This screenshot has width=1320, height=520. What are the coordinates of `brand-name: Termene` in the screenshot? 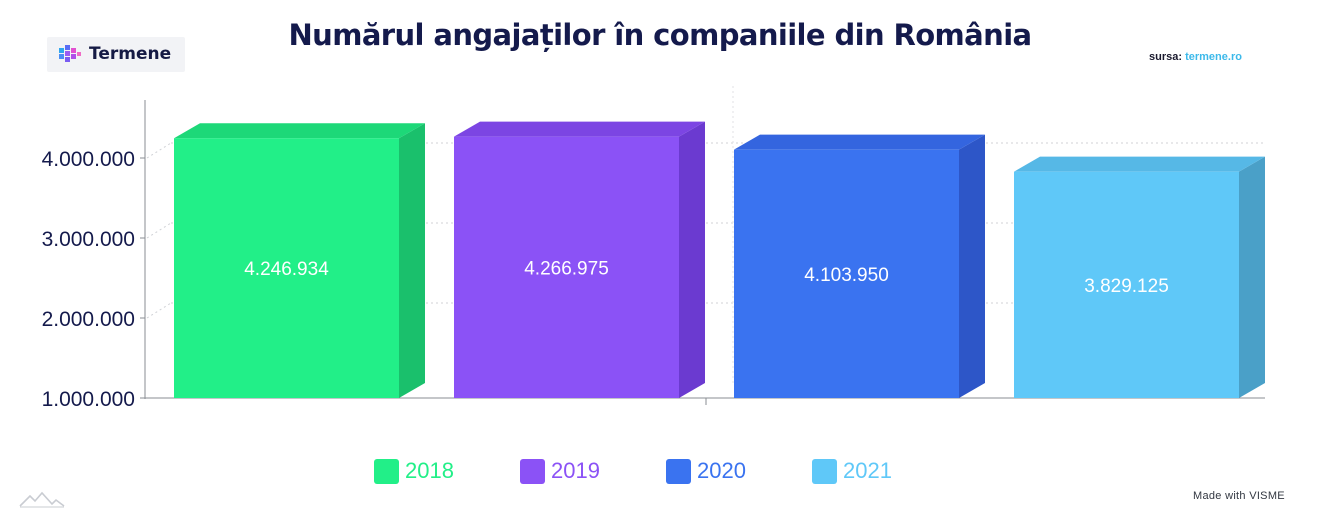 It's located at (130, 54).